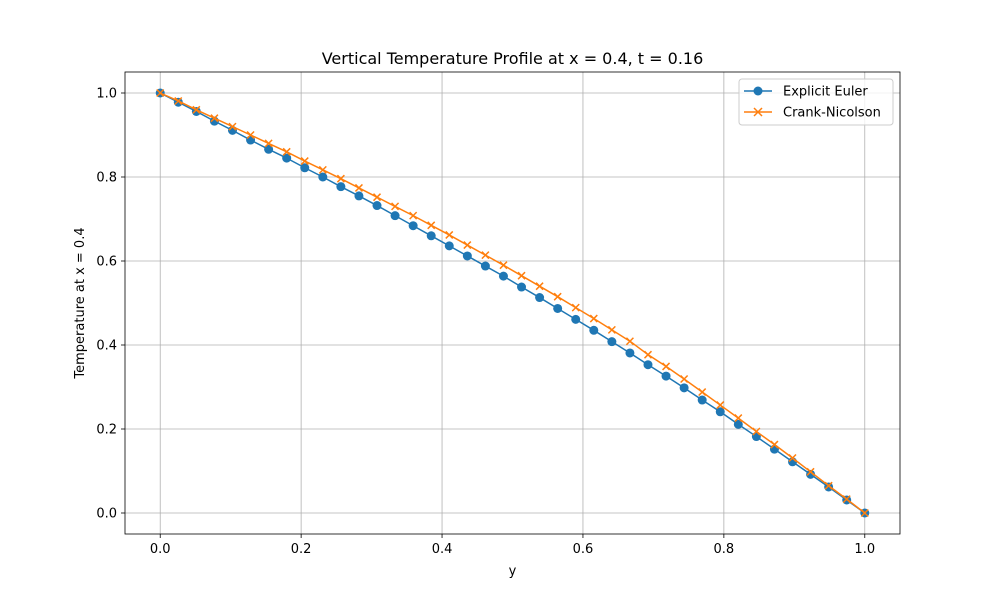 Image resolution: width=1000 pixels, height=600 pixels. What do you see at coordinates (106, 430) in the screenshot?
I see `y-tick-label: 0.2` at bounding box center [106, 430].